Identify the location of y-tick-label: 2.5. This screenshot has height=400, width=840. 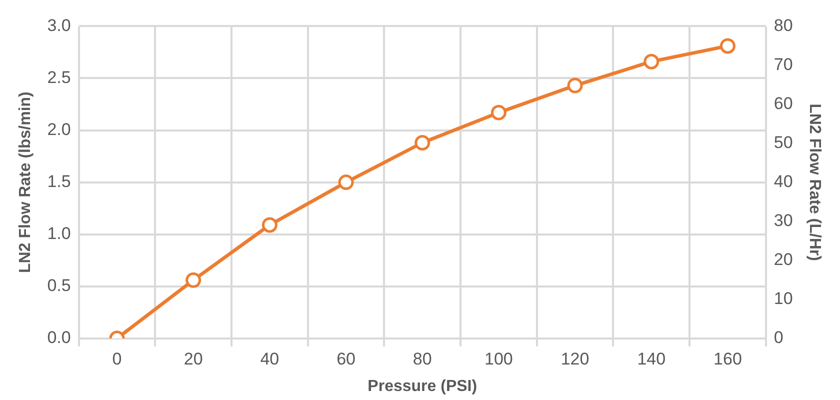
(59, 77).